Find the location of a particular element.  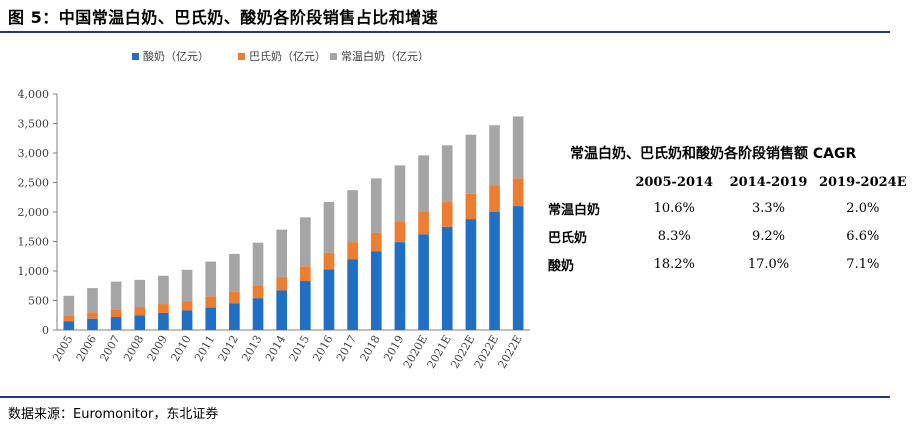

cagr-row: 酸奶 18.2% 17.0% 7.1% is located at coordinates (725, 264).